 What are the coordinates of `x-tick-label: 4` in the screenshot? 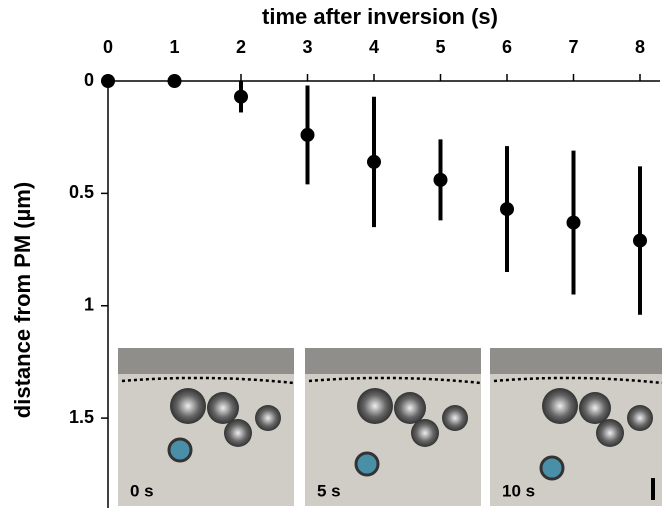 It's located at (374, 47).